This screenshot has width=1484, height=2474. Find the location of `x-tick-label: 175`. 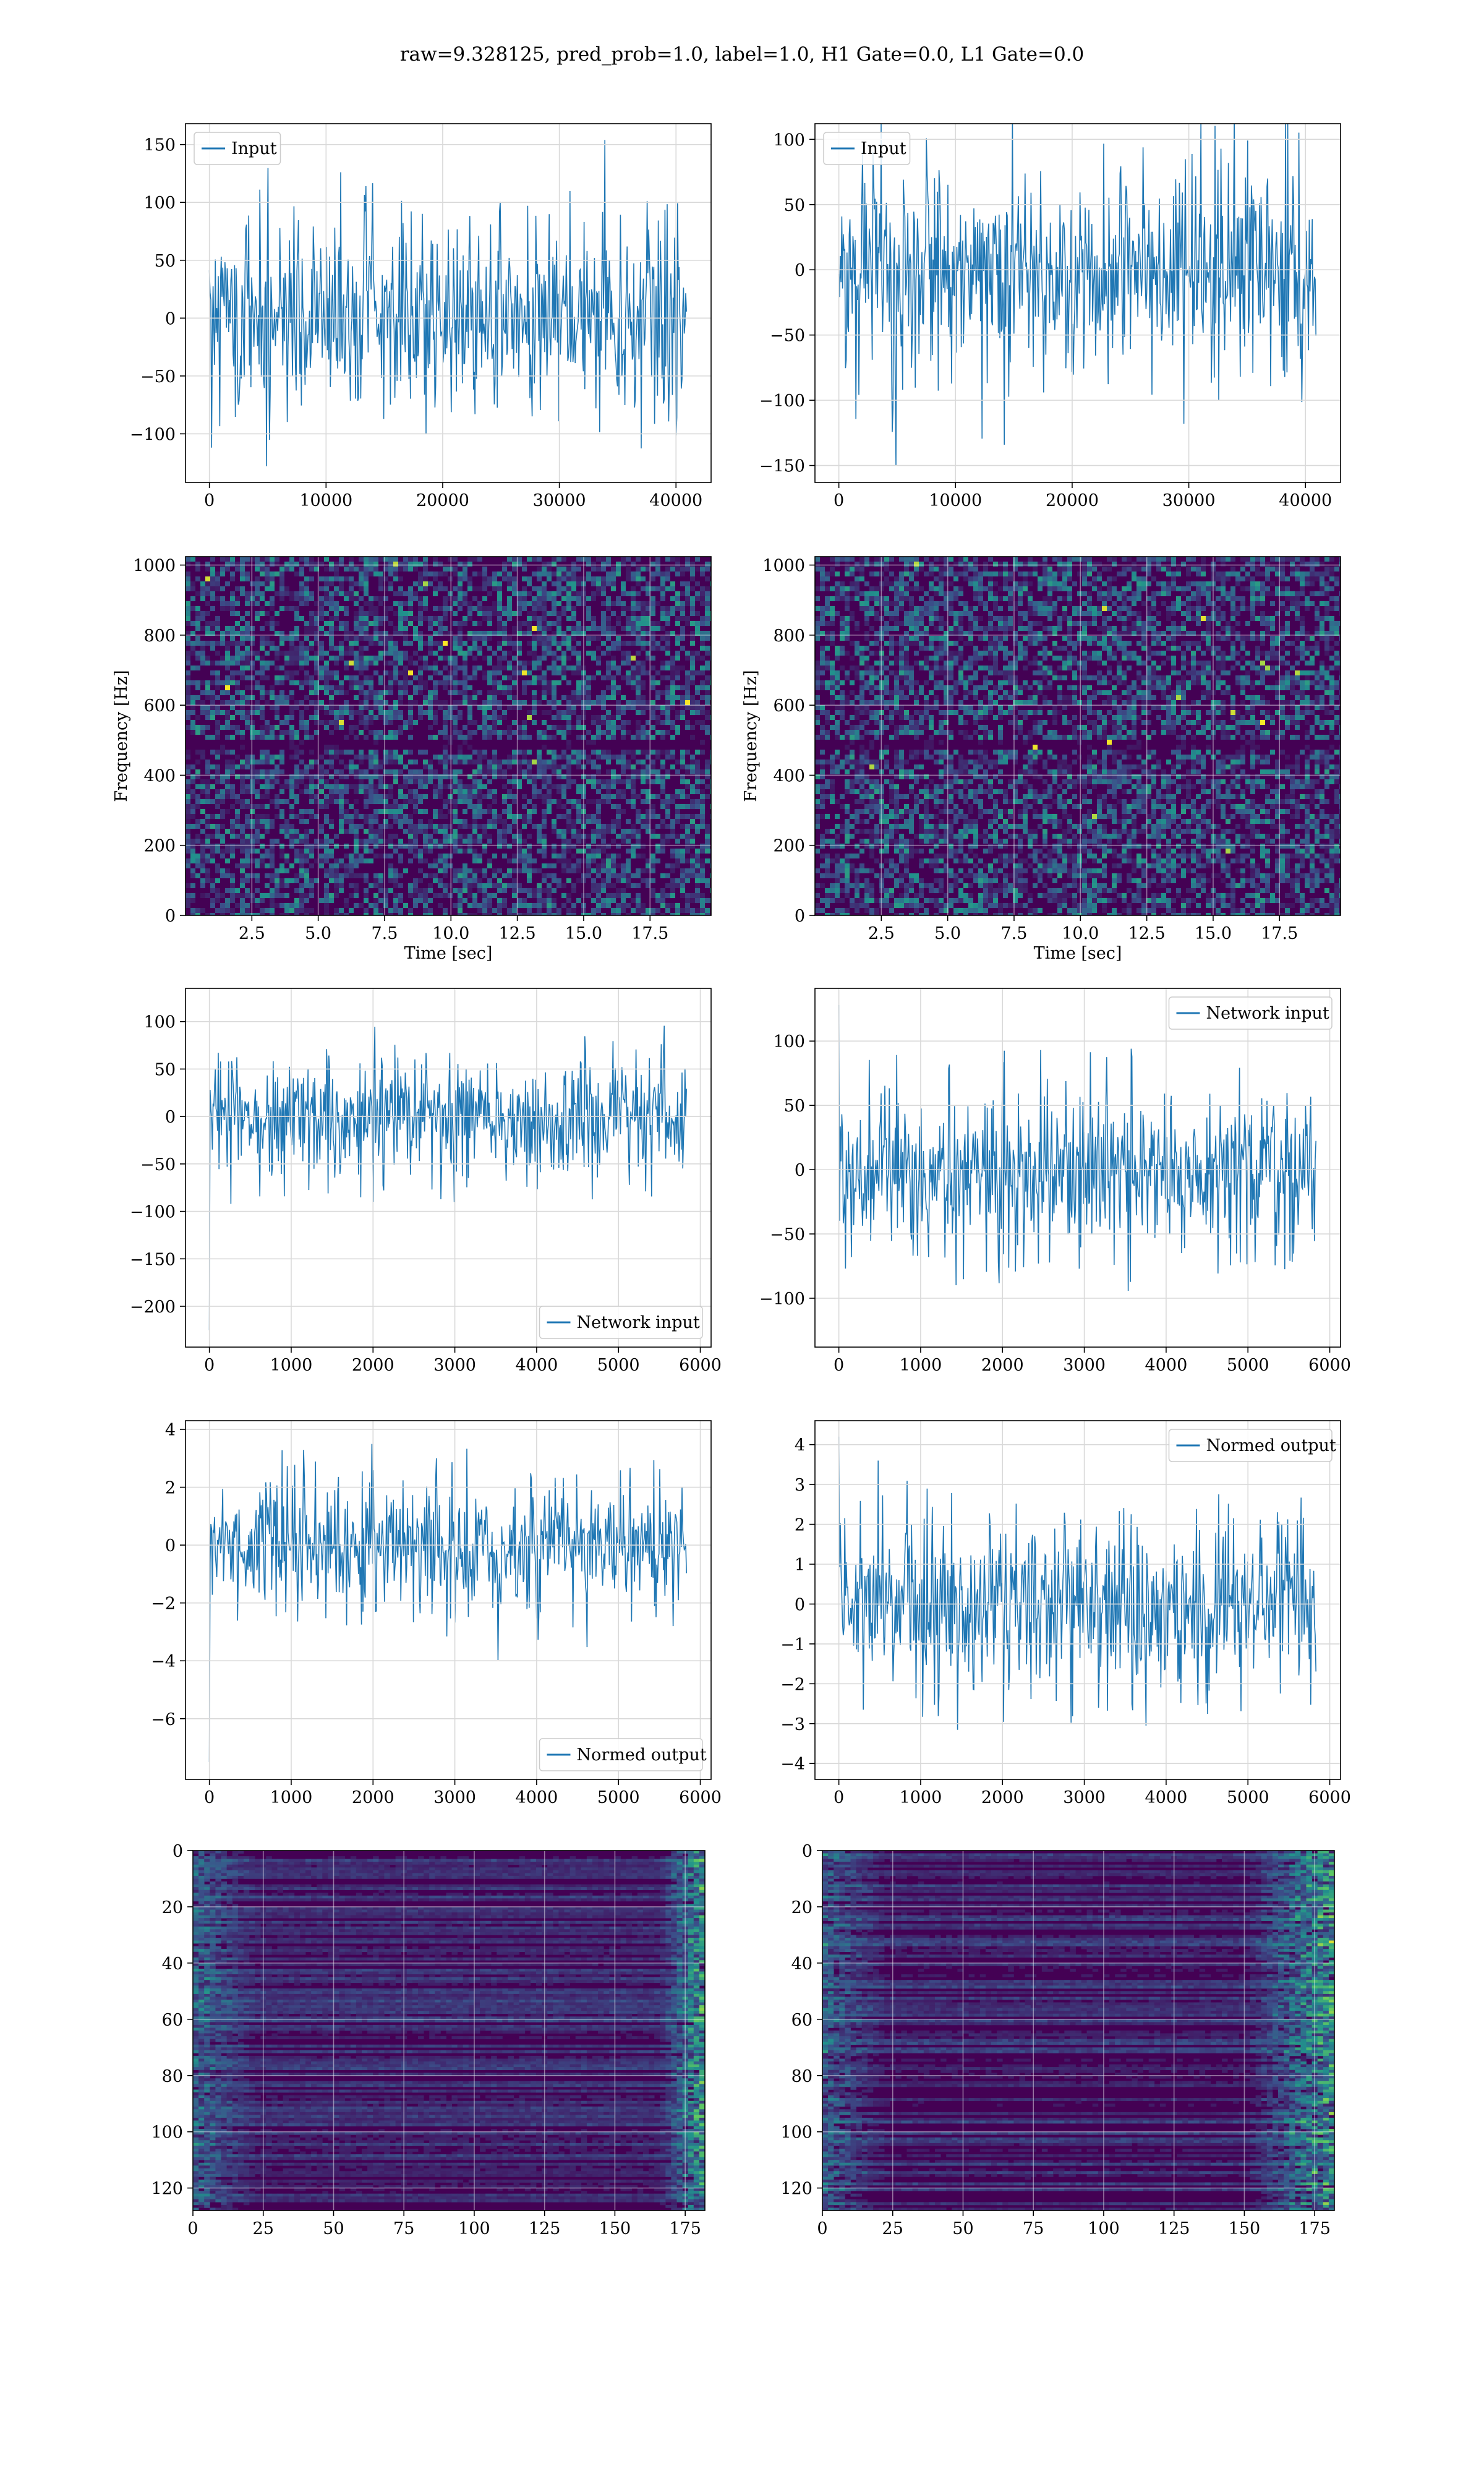

x-tick-label: 175 is located at coordinates (685, 2228).